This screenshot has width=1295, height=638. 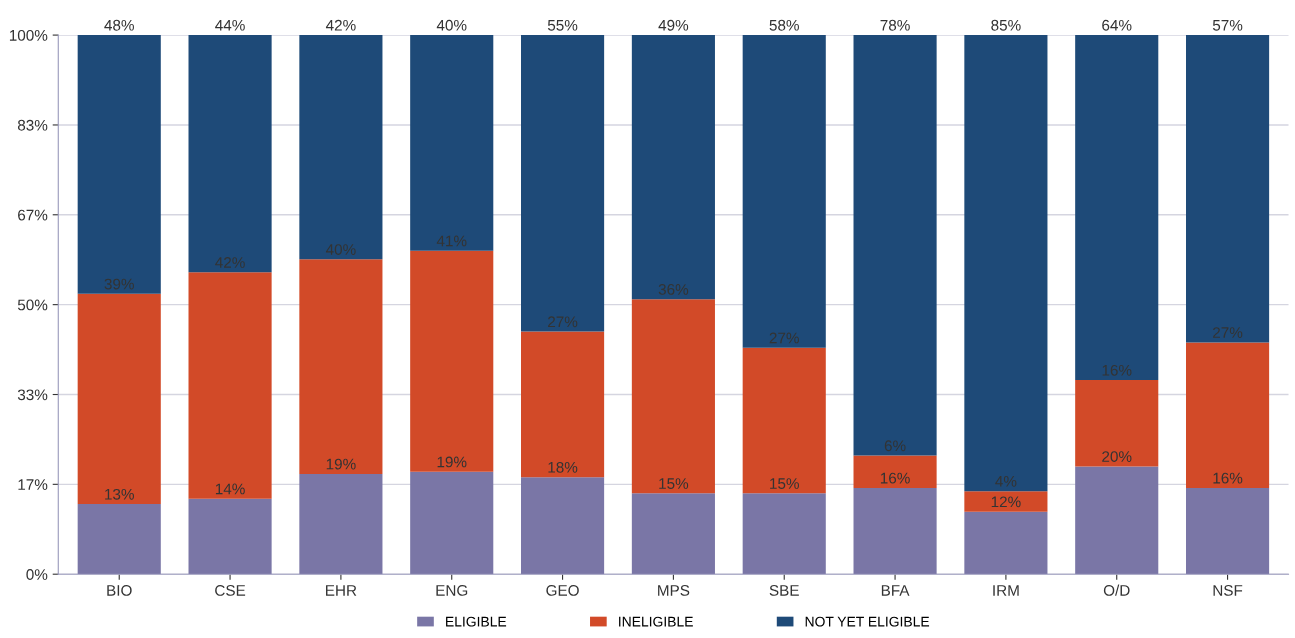 What do you see at coordinates (1117, 25) in the screenshot?
I see `data-label: 64%` at bounding box center [1117, 25].